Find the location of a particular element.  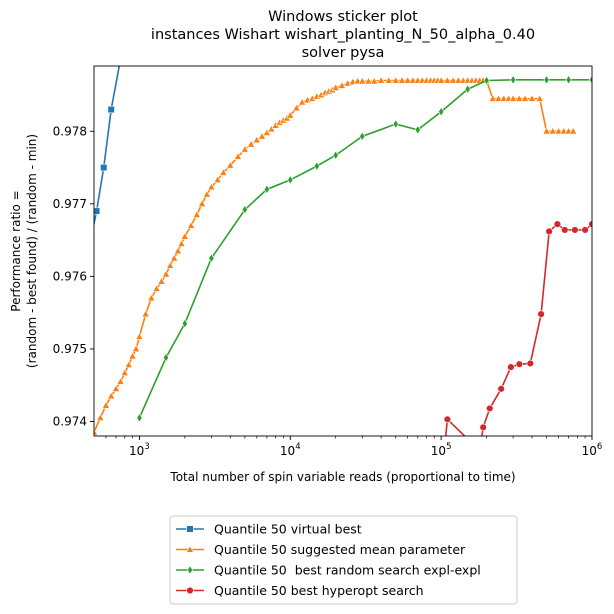

y-tick-label: 0.975 is located at coordinates (70, 349).